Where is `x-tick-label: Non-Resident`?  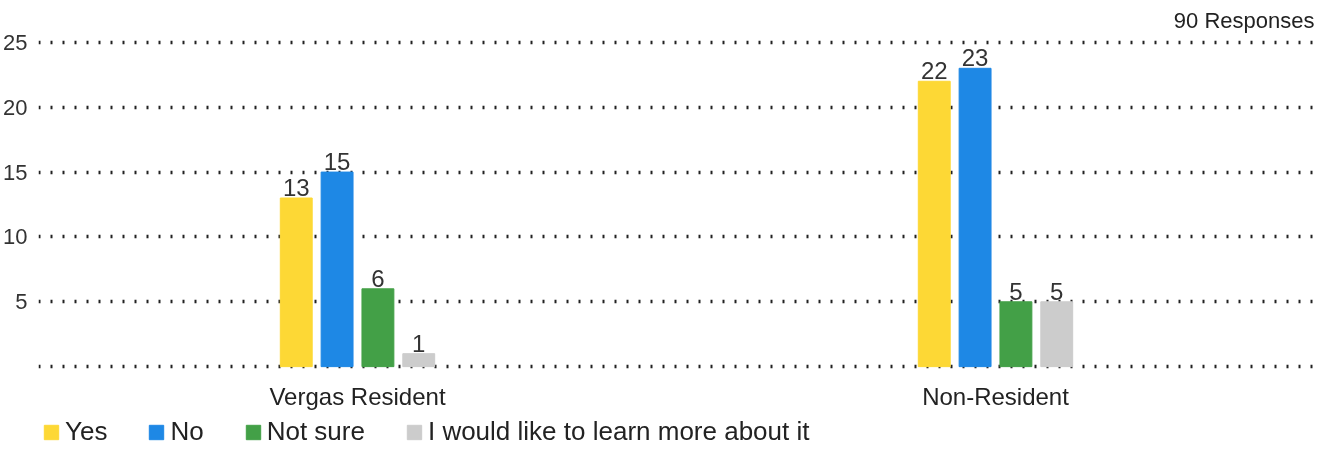 x-tick-label: Non-Resident is located at coordinates (996, 396).